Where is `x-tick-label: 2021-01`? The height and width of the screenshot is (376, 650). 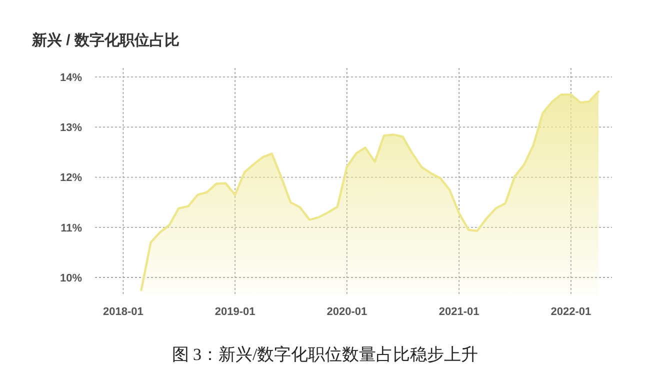 x-tick-label: 2021-01 is located at coordinates (459, 312).